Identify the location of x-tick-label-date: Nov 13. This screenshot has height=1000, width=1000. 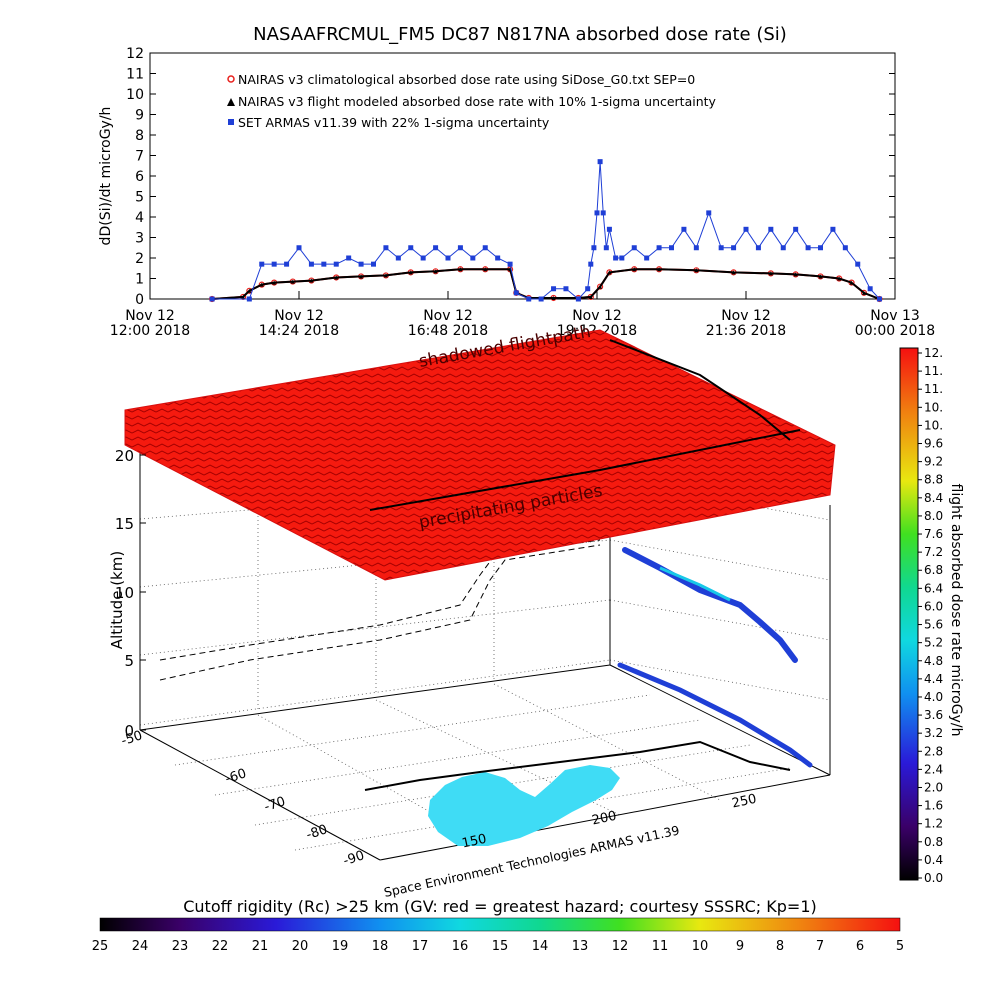
(895, 316).